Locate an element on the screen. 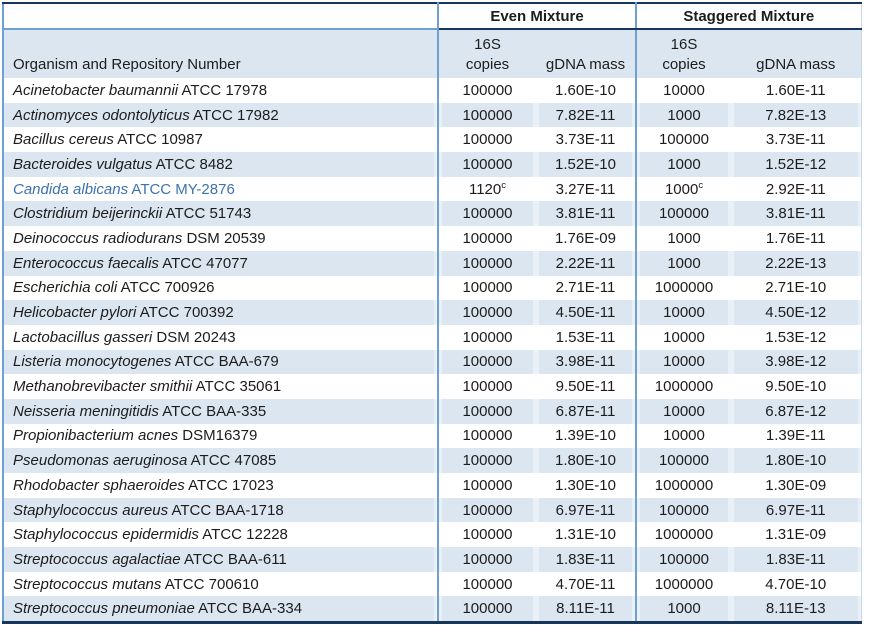  cell-value: 3.27E-11 is located at coordinates (585, 189).